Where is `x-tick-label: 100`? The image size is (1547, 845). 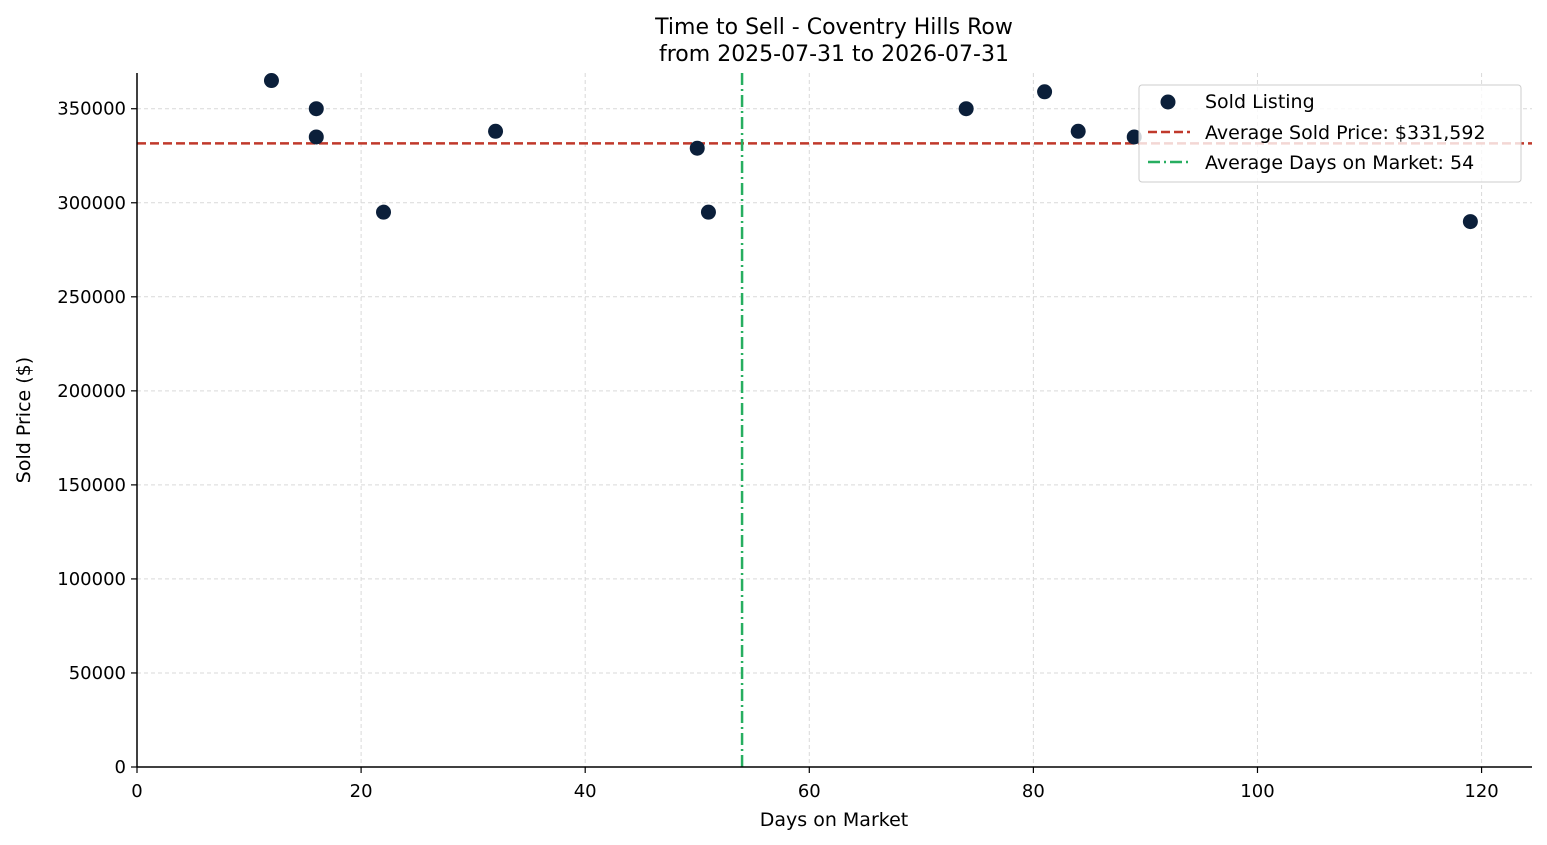
x-tick-label: 100 is located at coordinates (1257, 791).